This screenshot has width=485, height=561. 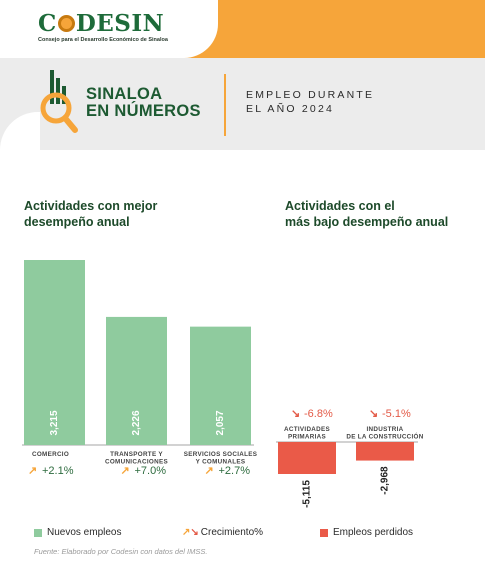 What do you see at coordinates (143, 111) in the screenshot?
I see `section-title-line2: EN NÚMEROS` at bounding box center [143, 111].